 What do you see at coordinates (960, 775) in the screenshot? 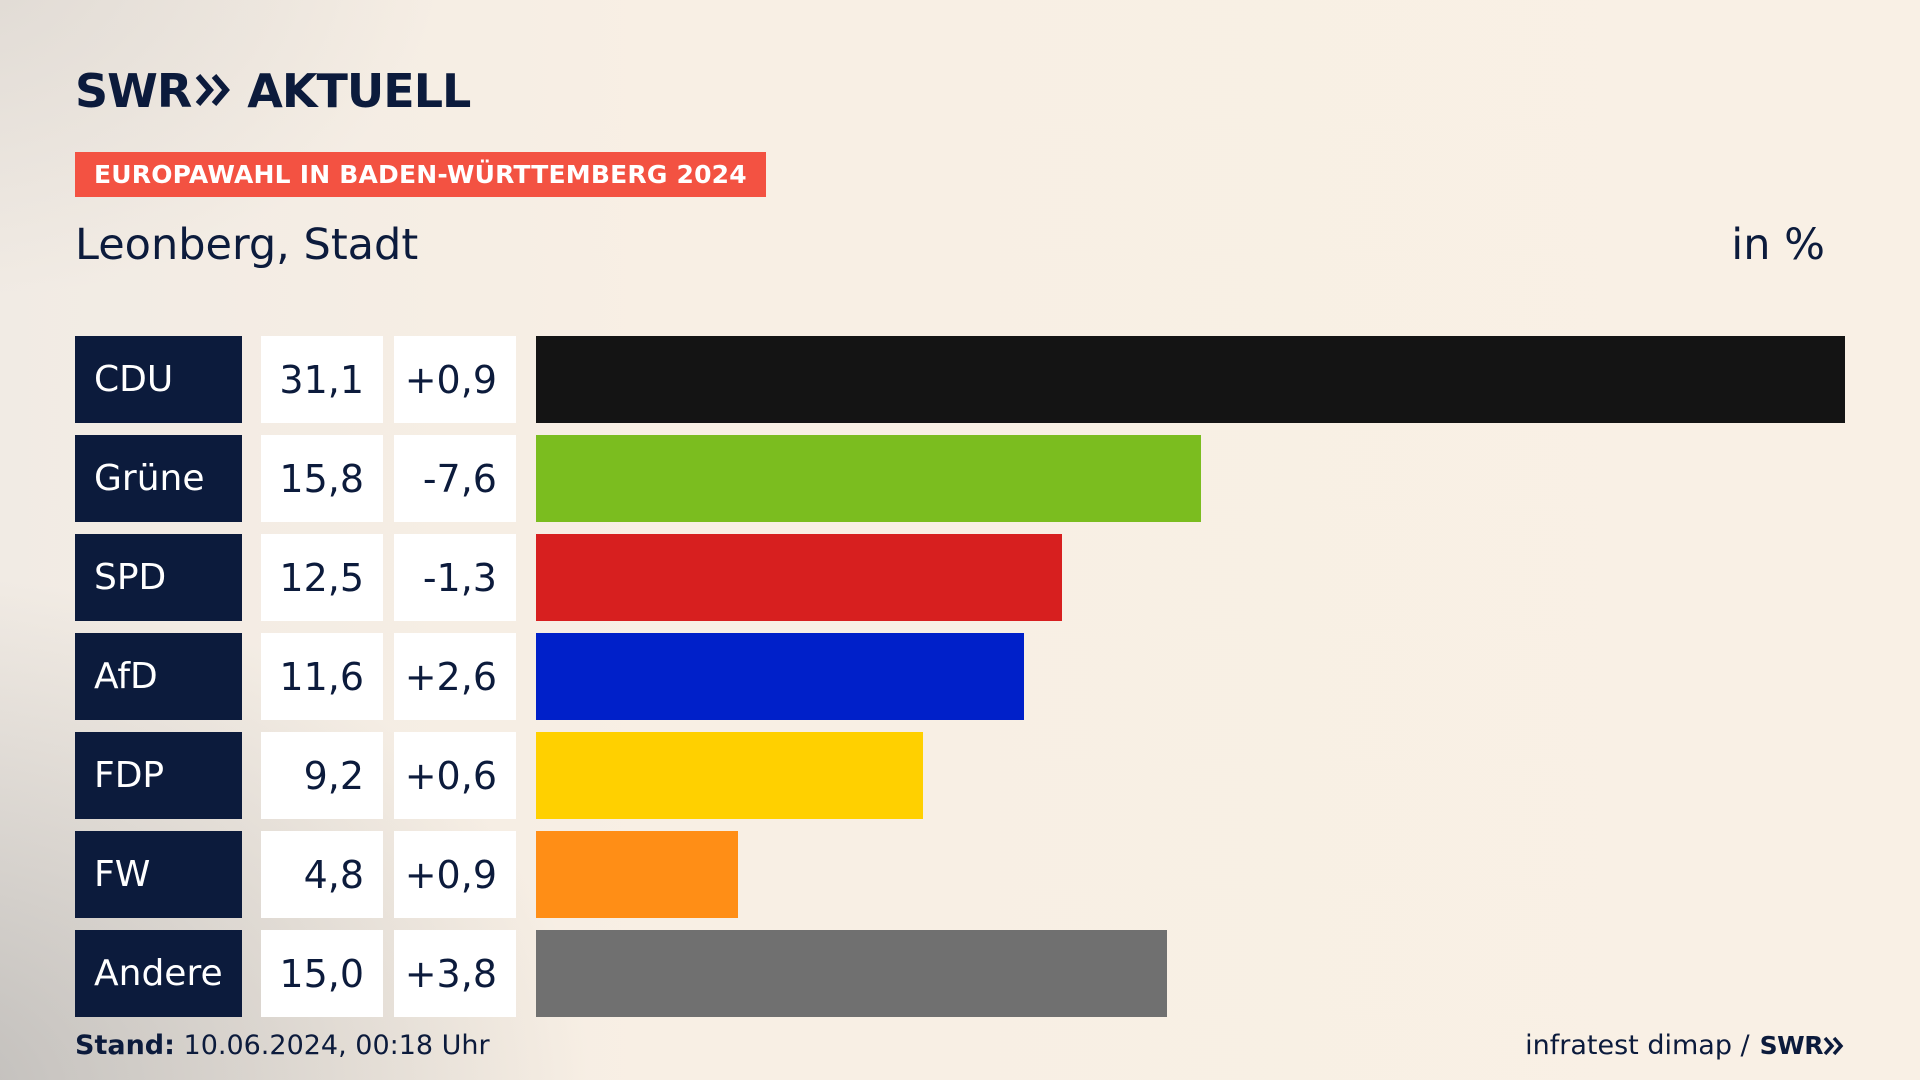
I see `chart-row: FDP 9,2 +0,6` at bounding box center [960, 775].